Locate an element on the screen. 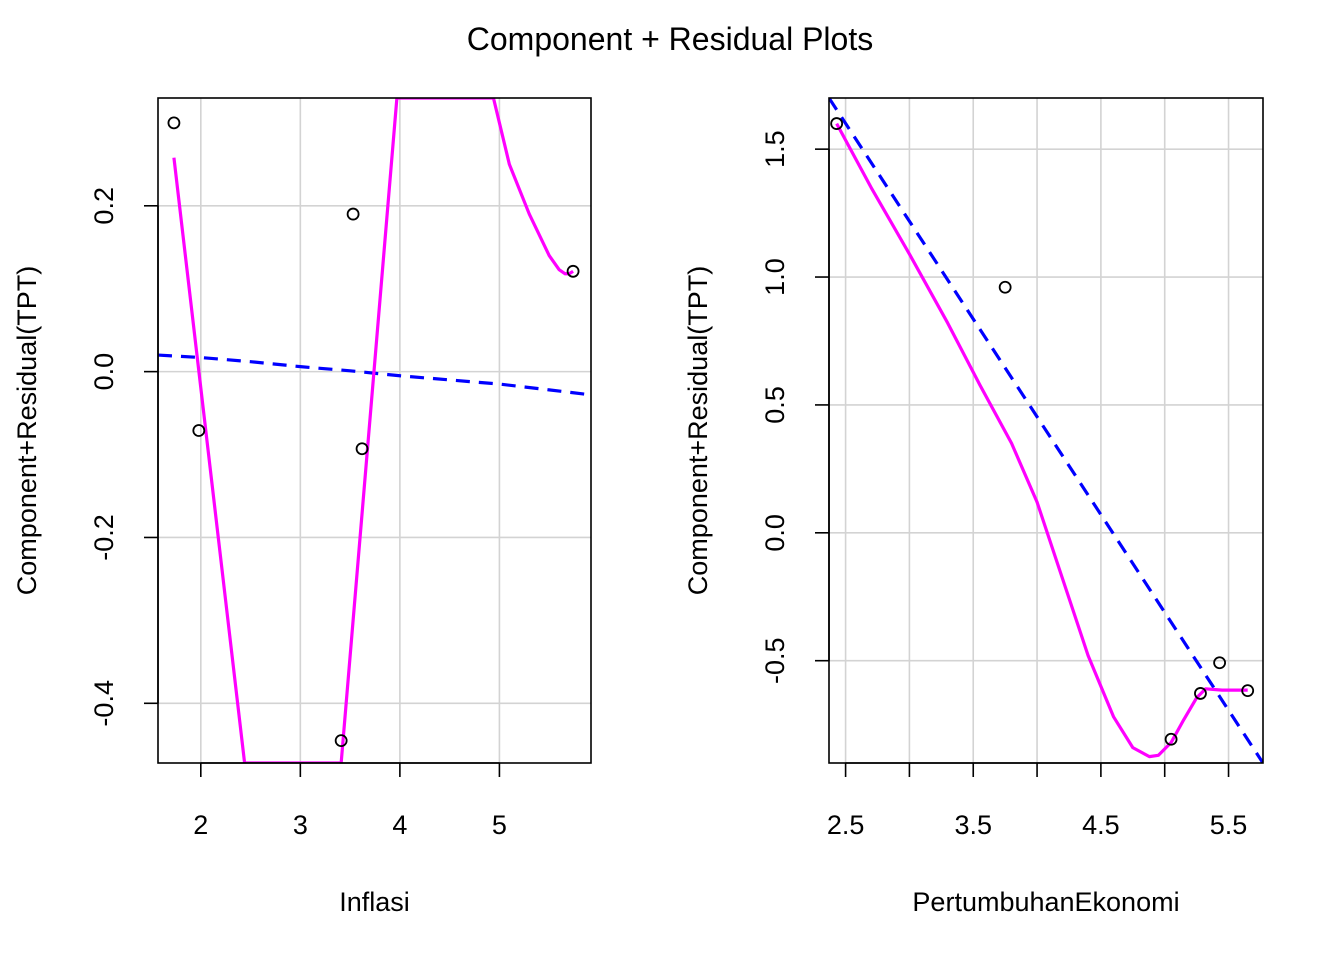 This screenshot has height=965, width=1344. x-tick-label-1: 3 is located at coordinates (300, 825).